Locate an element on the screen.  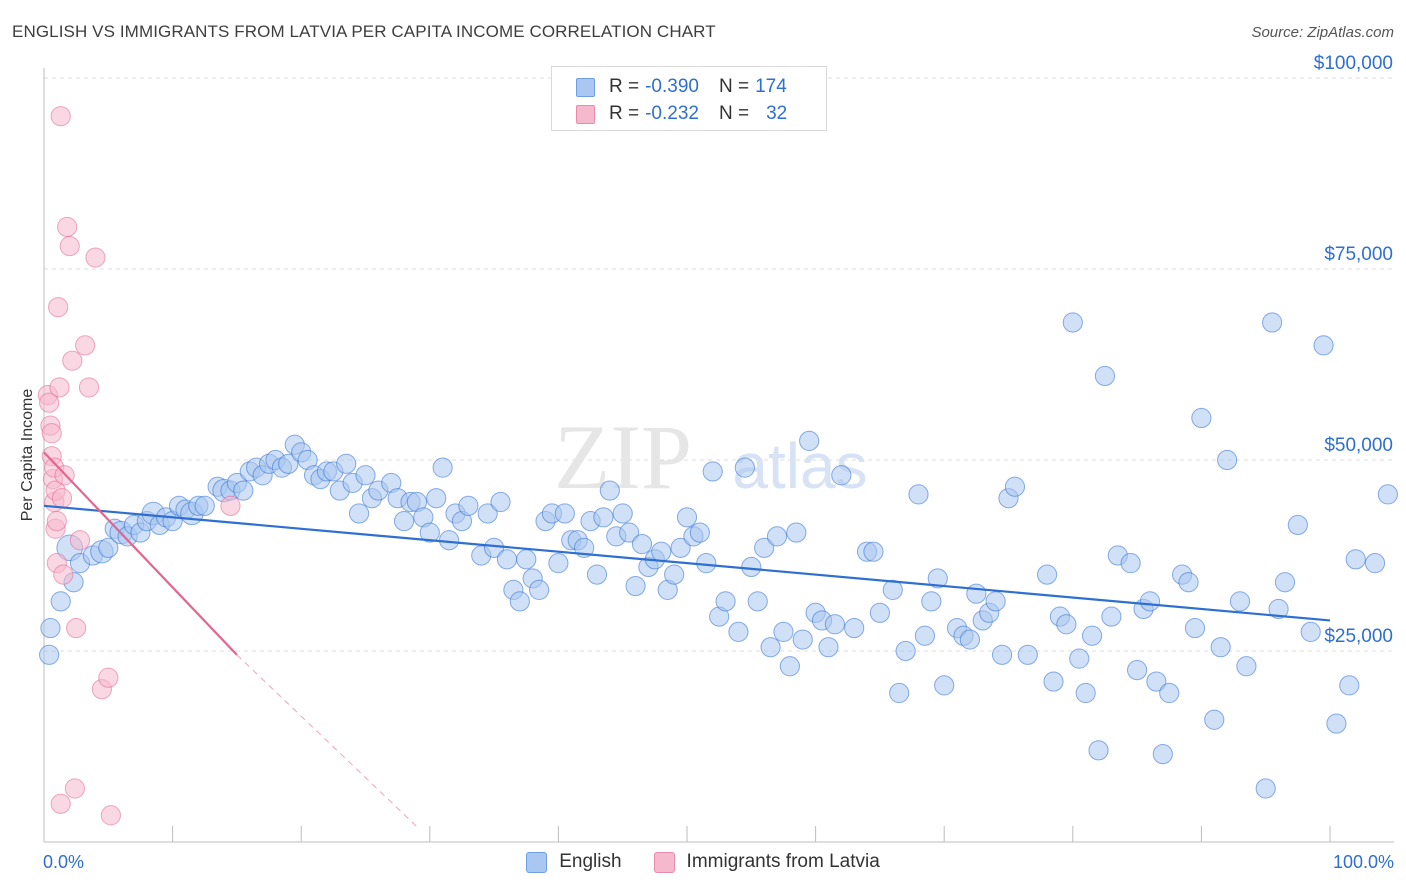
correlation-legend: R = -0.390 N = 174 R = -0.232 N = 32 is located at coordinates (689, 98).